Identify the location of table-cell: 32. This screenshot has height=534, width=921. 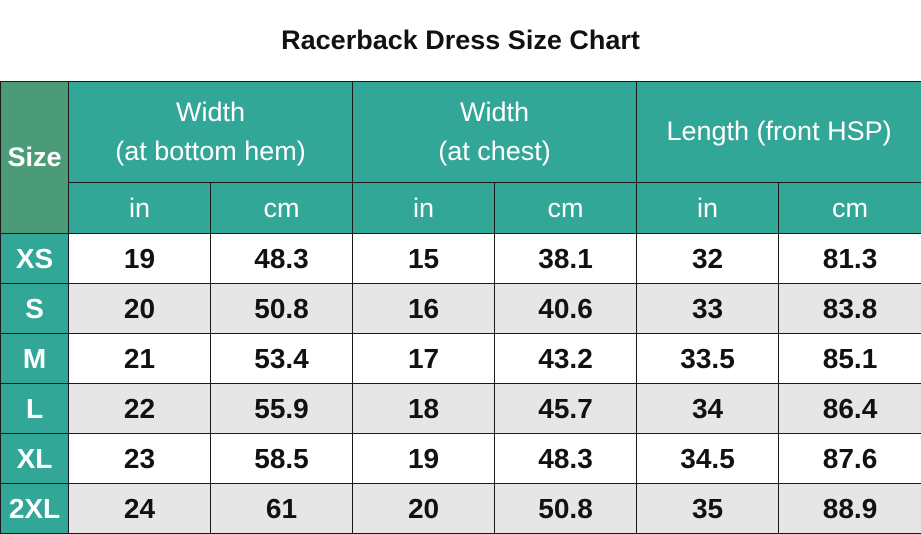
(708, 259).